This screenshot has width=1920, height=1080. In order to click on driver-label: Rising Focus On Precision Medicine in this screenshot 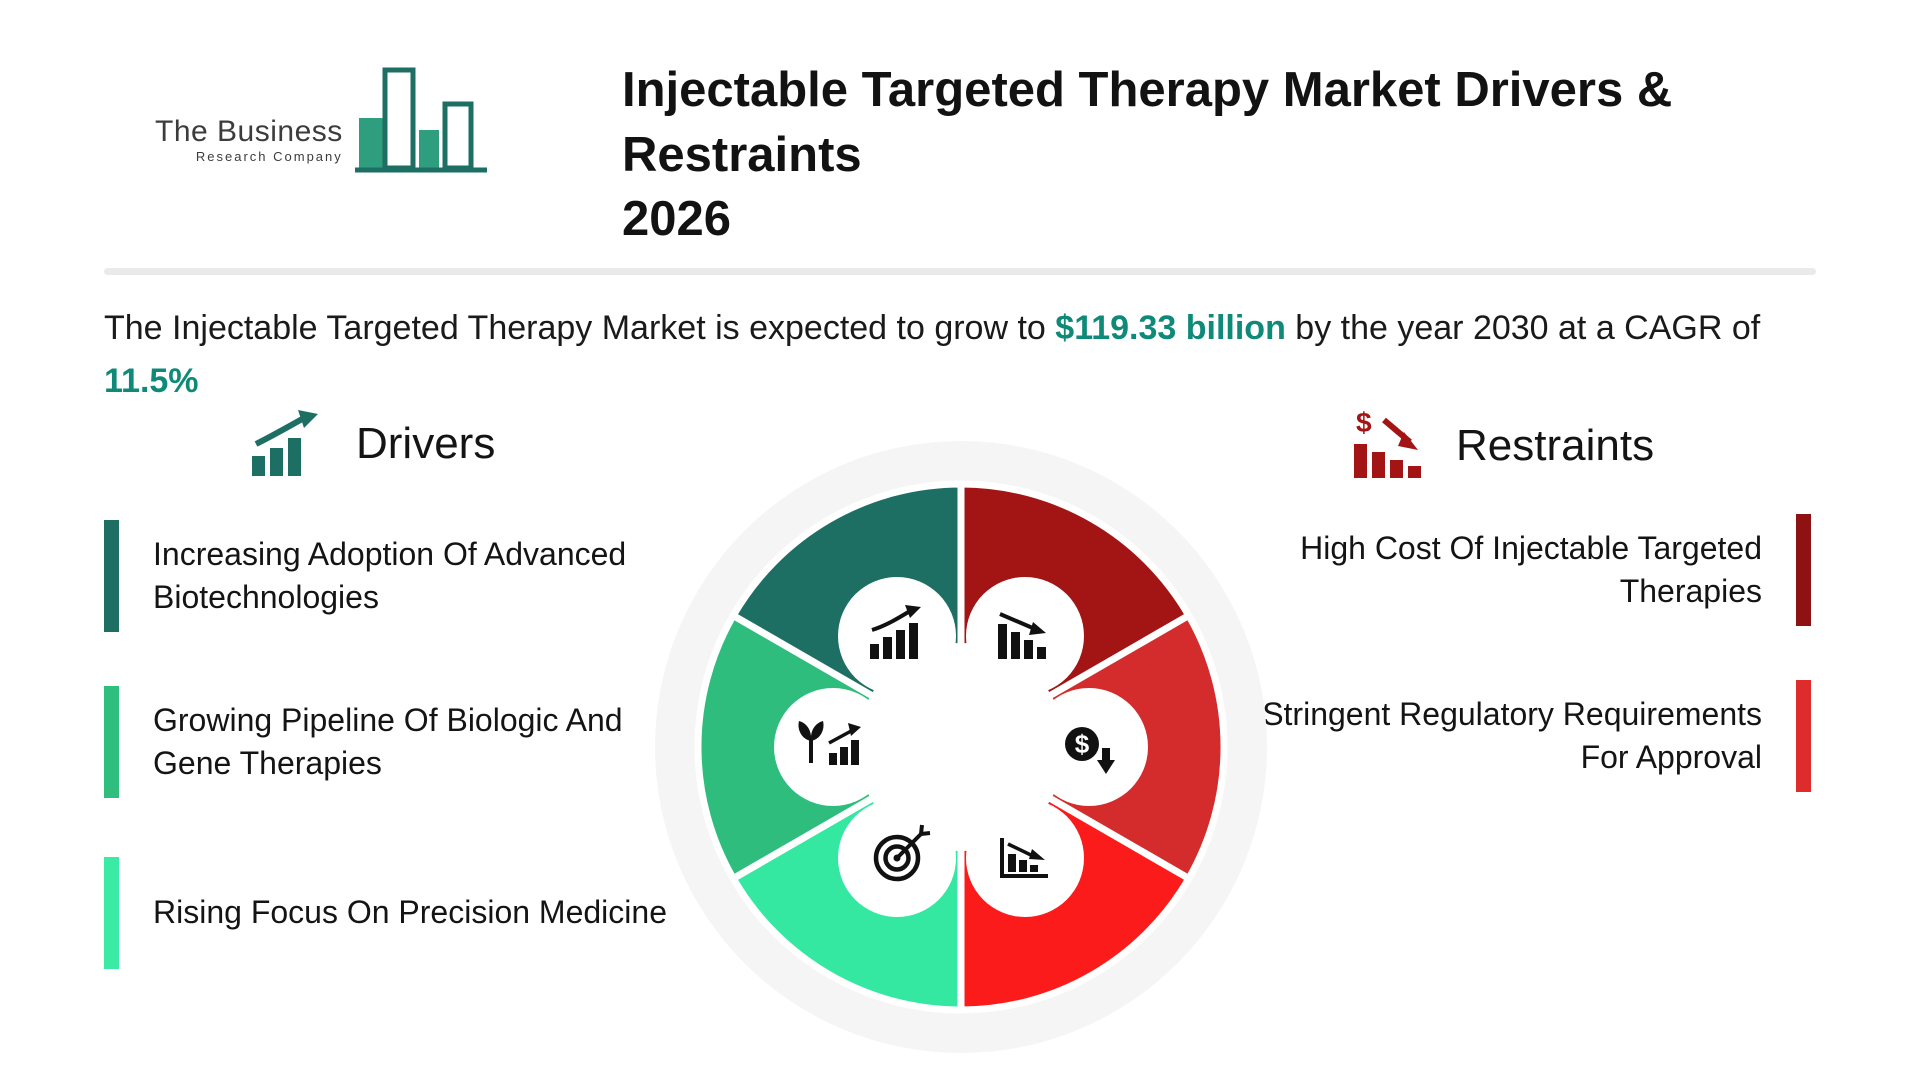, I will do `click(410, 912)`.